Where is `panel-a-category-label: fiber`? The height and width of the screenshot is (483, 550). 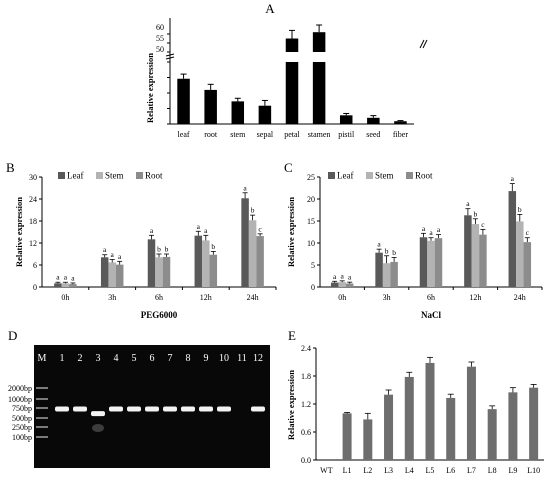 panel-a-category-label: fiber is located at coordinates (400, 134).